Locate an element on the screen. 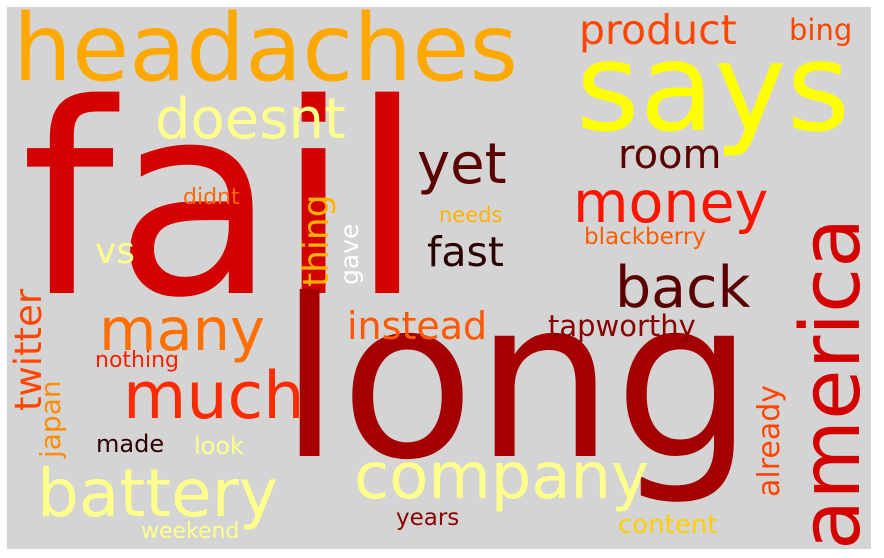 The height and width of the screenshot is (558, 884). word-says: says is located at coordinates (713, 88).